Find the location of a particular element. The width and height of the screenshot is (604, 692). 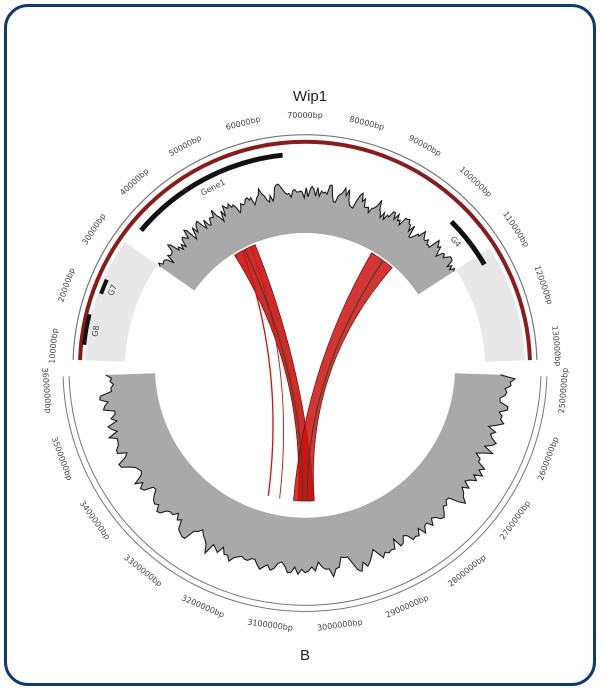

tick-label: 100000bp is located at coordinates (476, 182).